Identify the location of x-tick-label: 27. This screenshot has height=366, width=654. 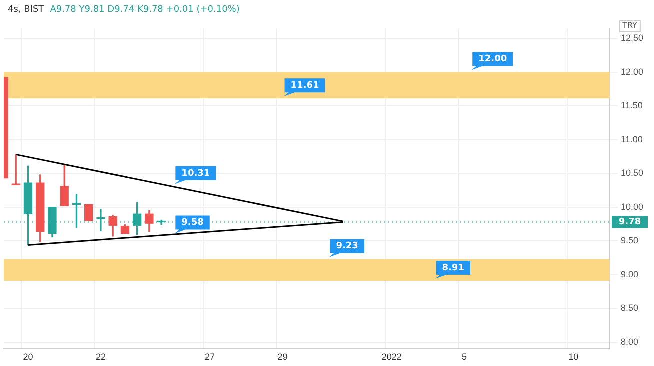
(210, 357).